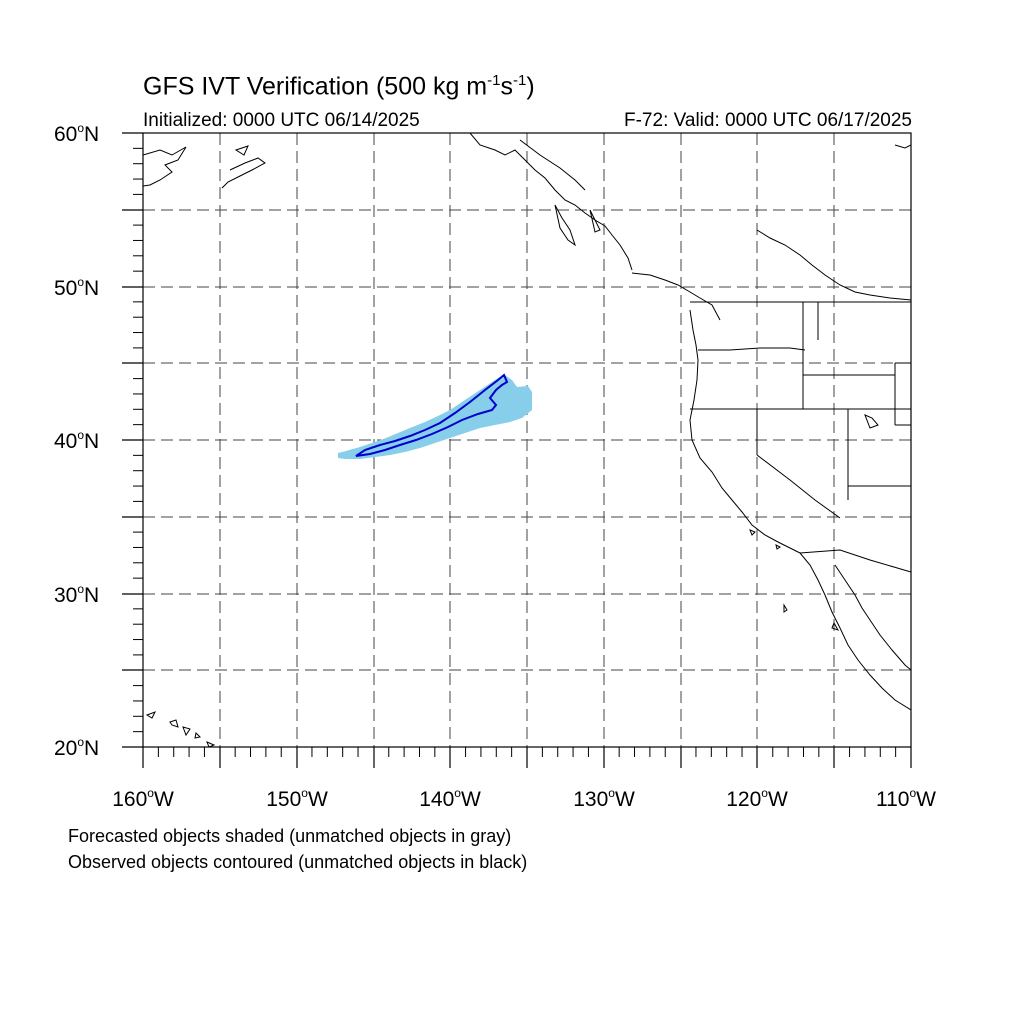 Image resolution: width=1024 pixels, height=1024 pixels. I want to click on title-prefix: GFS IVT Verification (500 kg m, so click(315, 86).